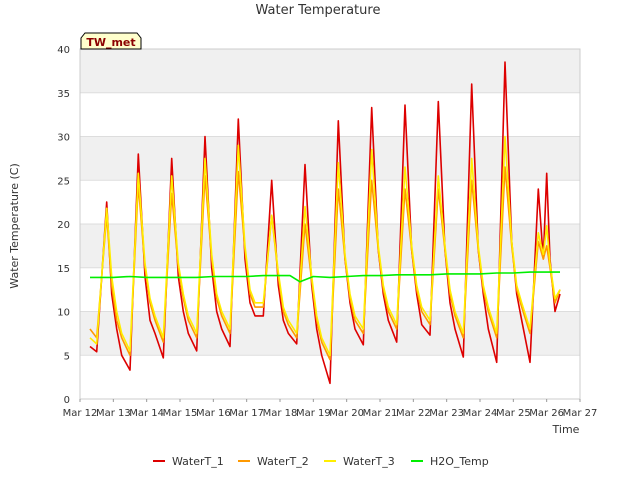  I want to click on x-tick-label: Mar 12, so click(80, 413).